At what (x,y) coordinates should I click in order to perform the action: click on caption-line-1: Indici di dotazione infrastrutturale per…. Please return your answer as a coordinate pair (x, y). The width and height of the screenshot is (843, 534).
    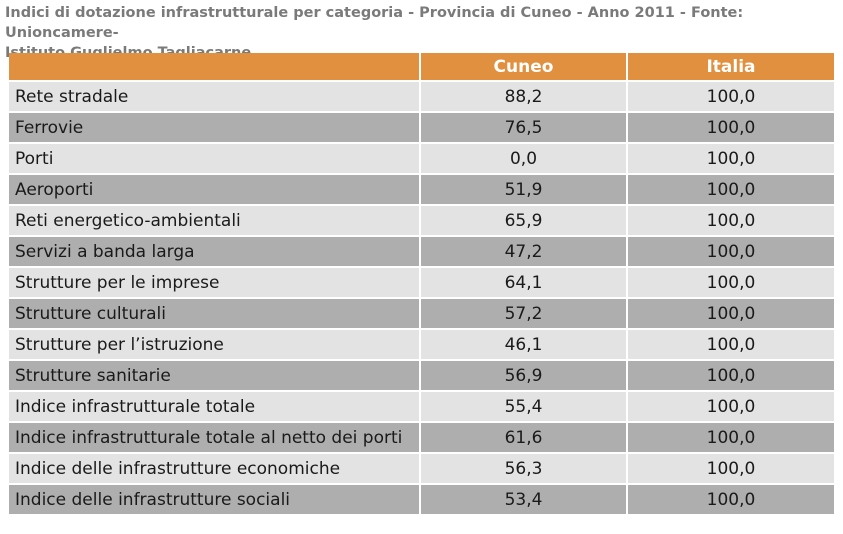
    Looking at the image, I should click on (374, 23).